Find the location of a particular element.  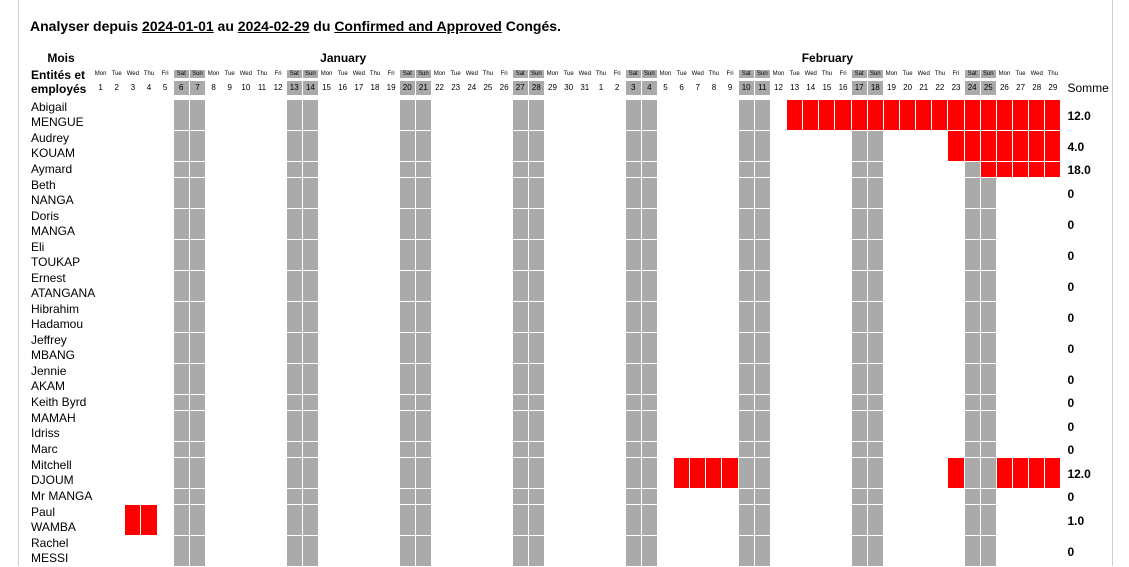

weekday-label: Thu is located at coordinates (601, 74).